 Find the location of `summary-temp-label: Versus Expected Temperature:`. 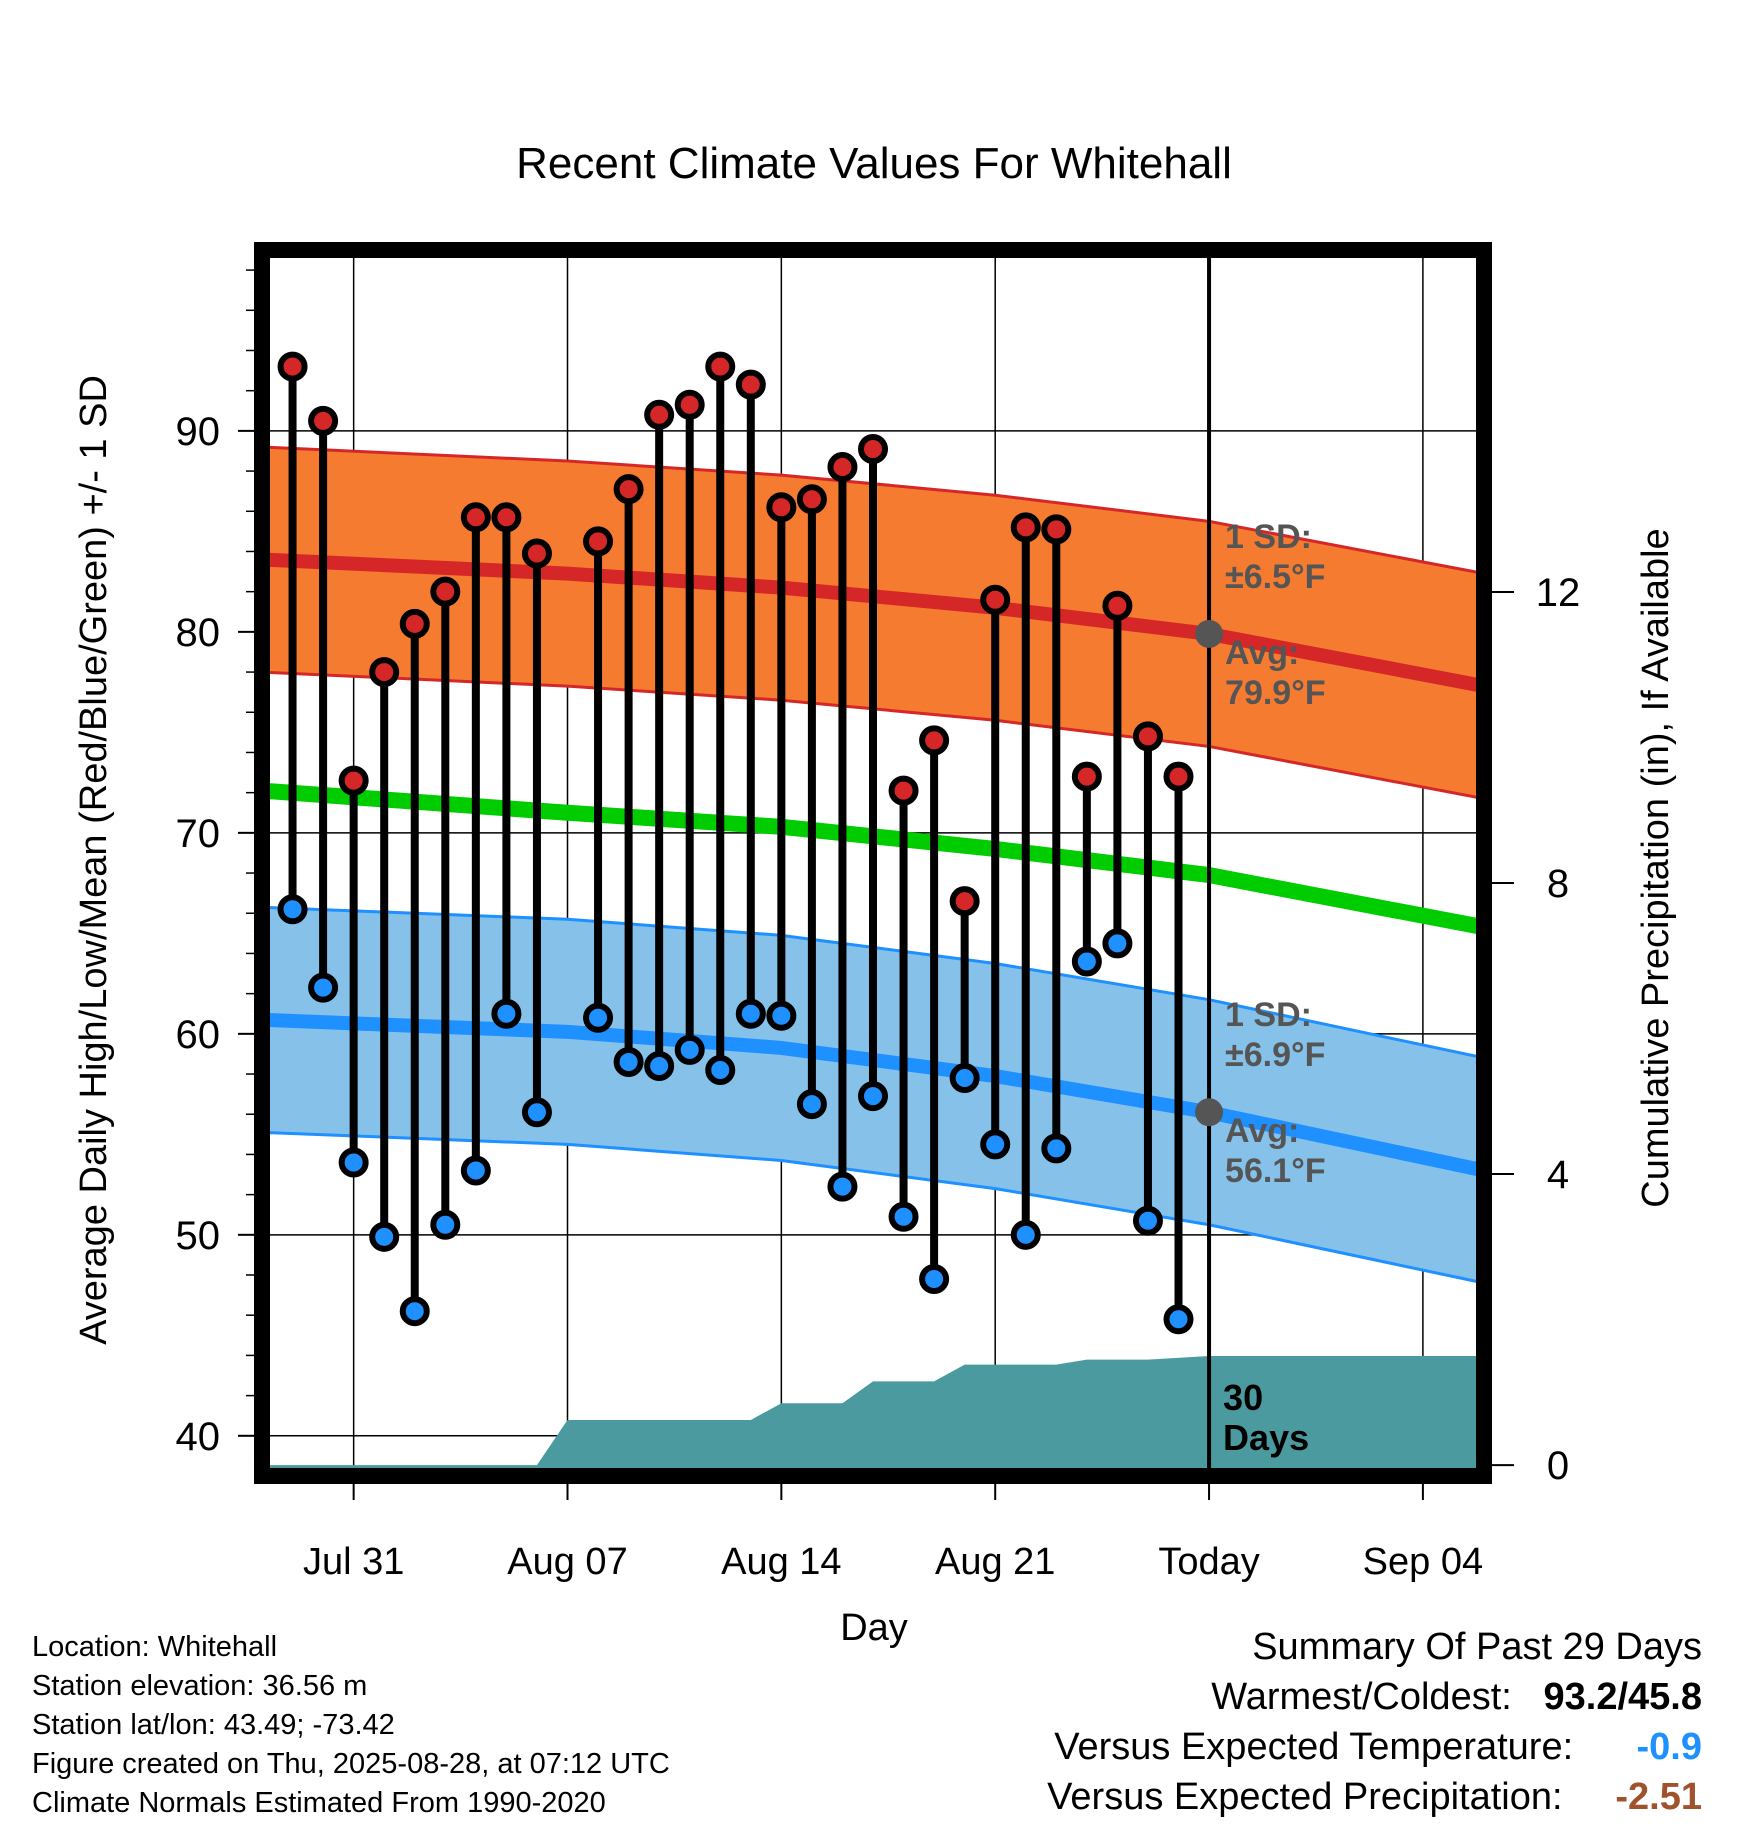

summary-temp-label: Versus Expected Temperature: is located at coordinates (1314, 1747).